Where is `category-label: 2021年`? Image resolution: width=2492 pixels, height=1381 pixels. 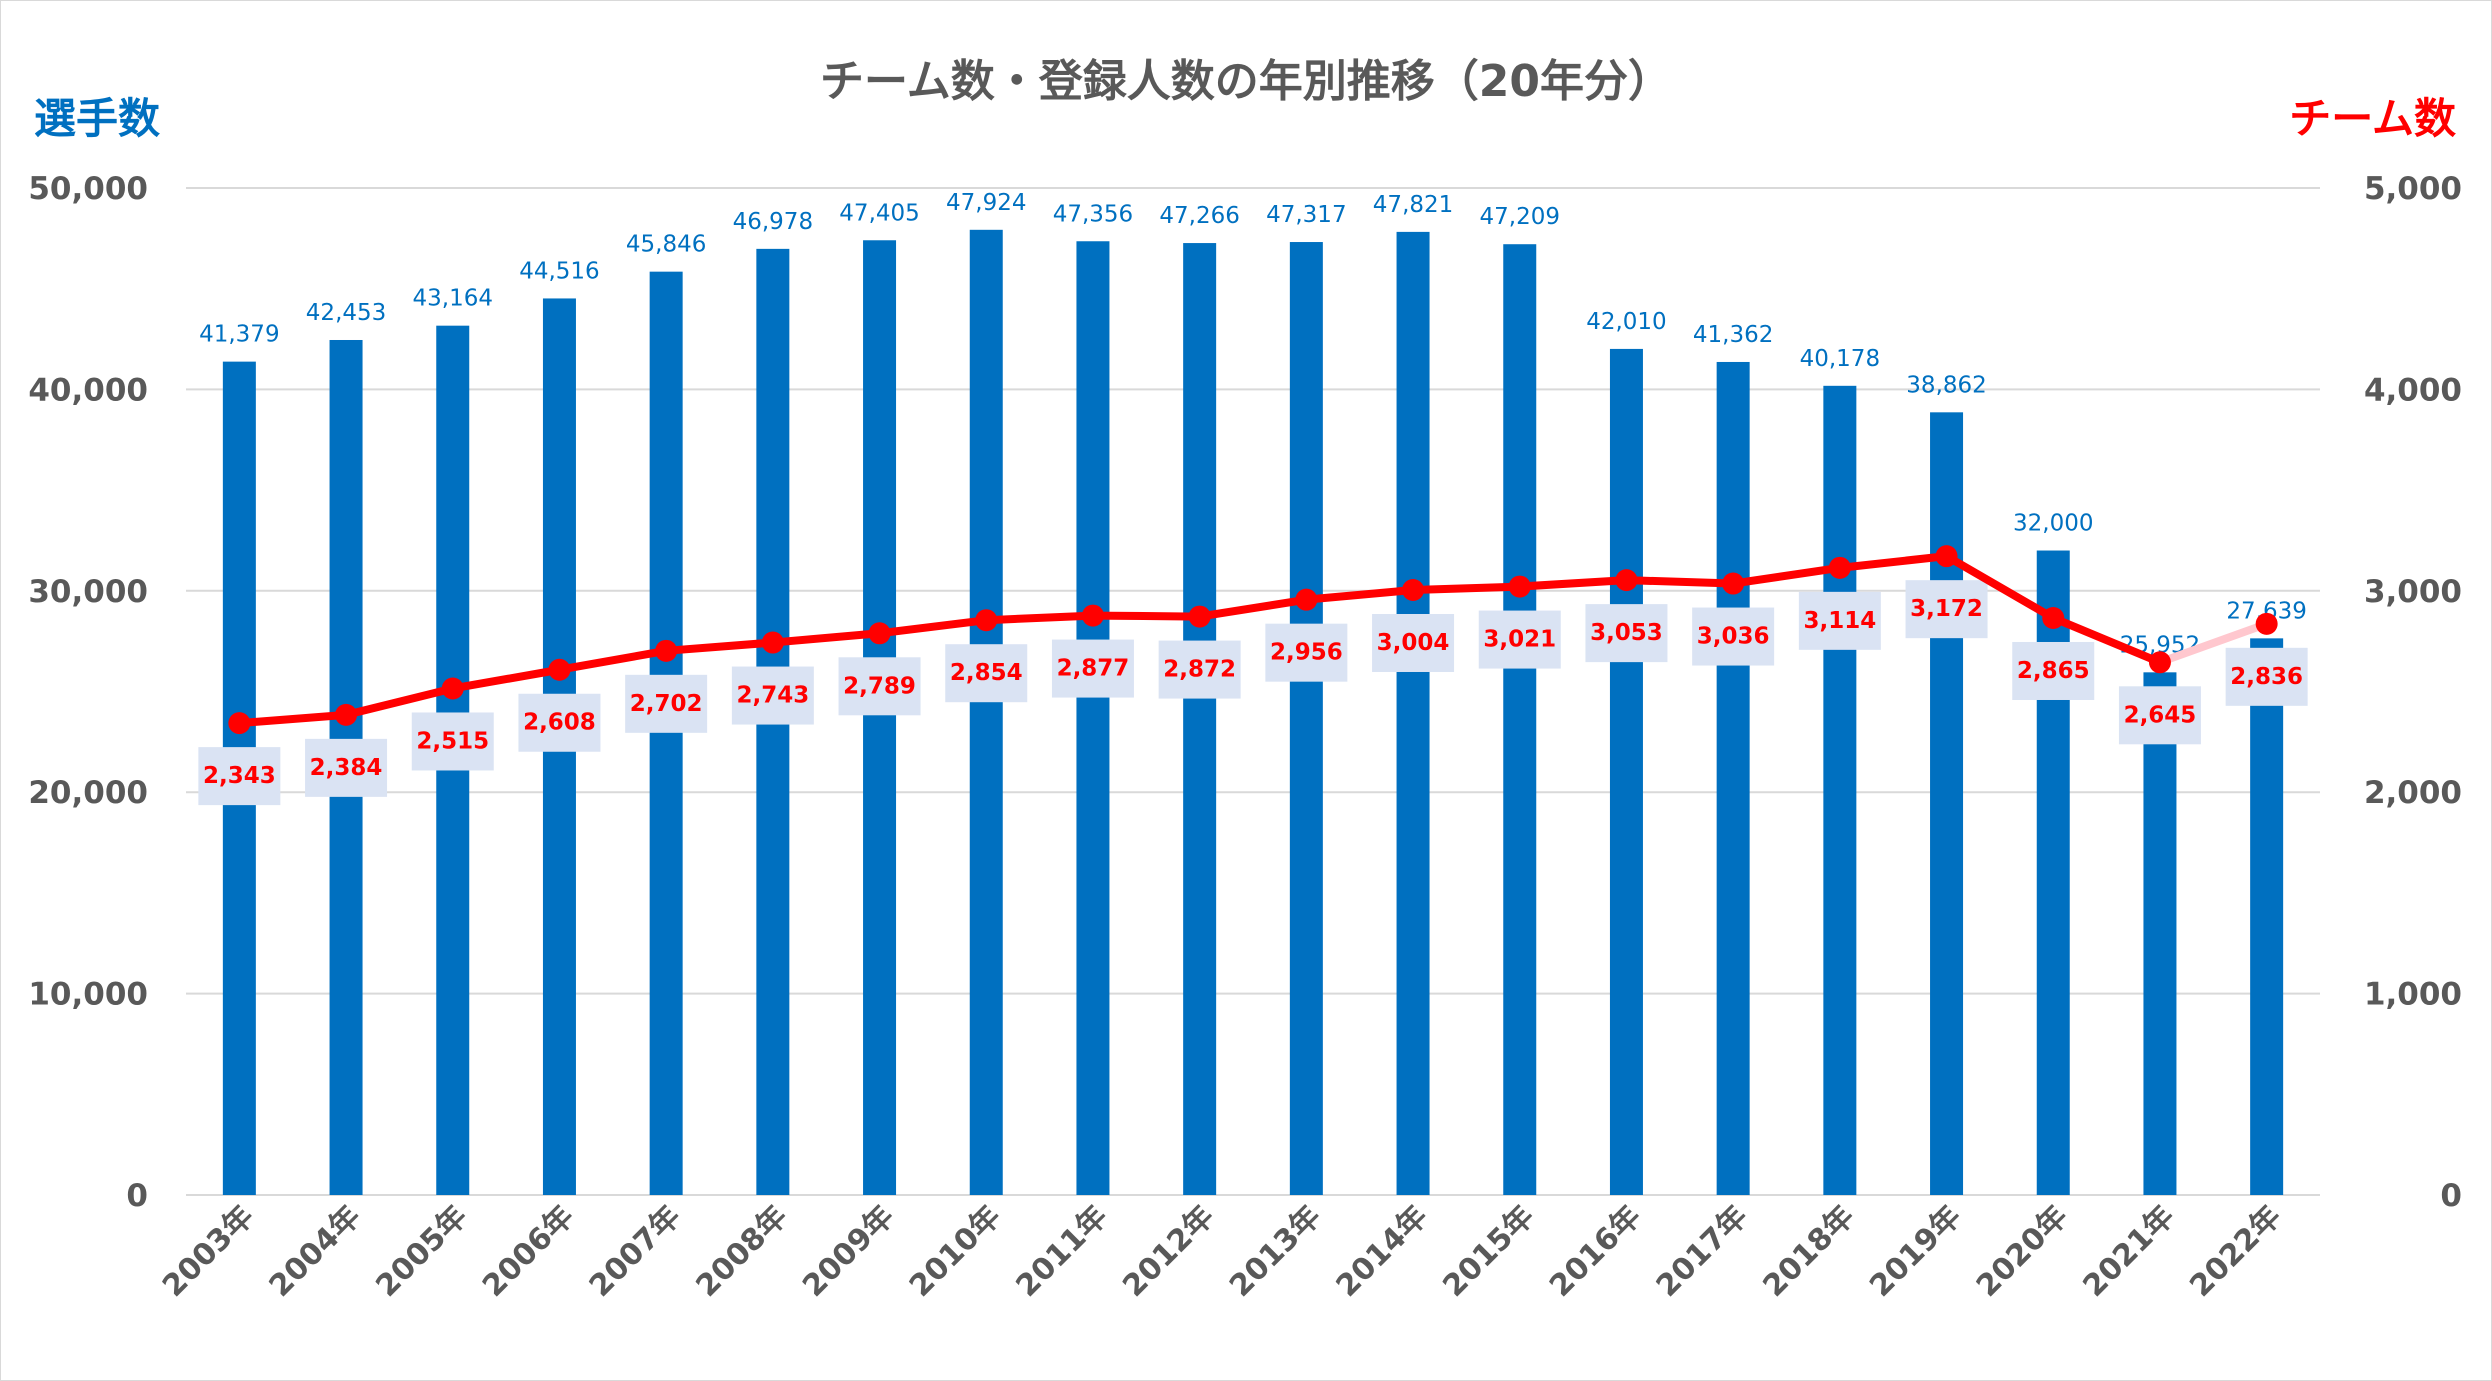
category-label: 2021年 is located at coordinates (2129, 1251).